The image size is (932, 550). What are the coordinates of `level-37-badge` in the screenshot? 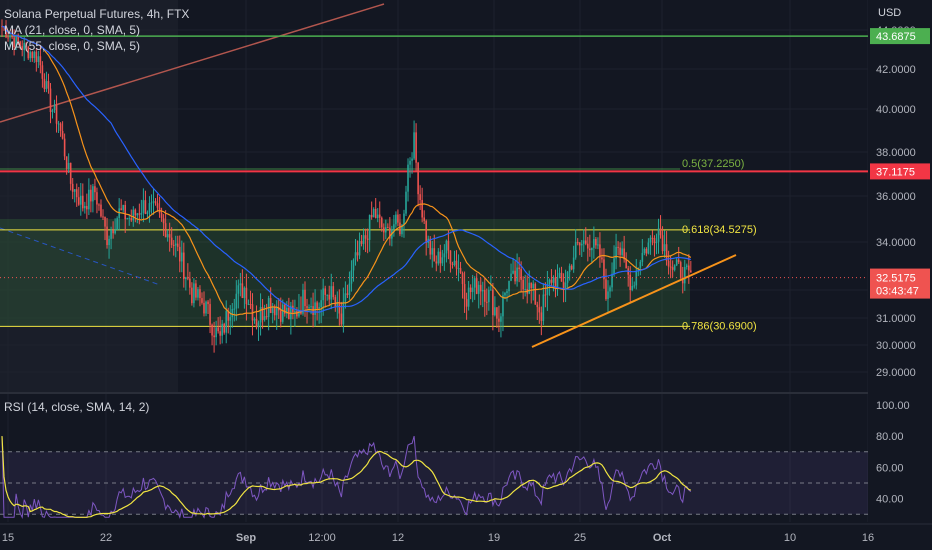 It's located at (900, 171).